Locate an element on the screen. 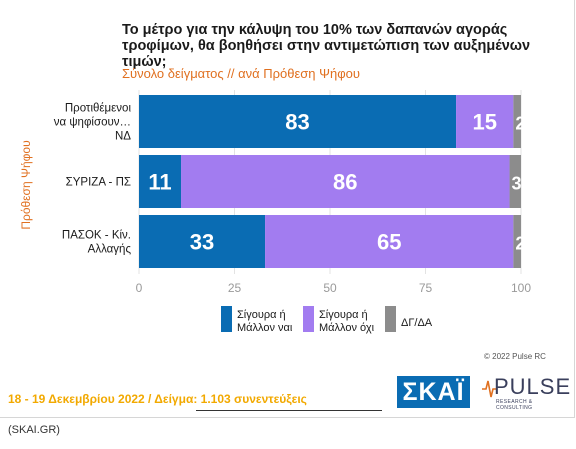  data-label-2-1: 65 is located at coordinates (389, 242).